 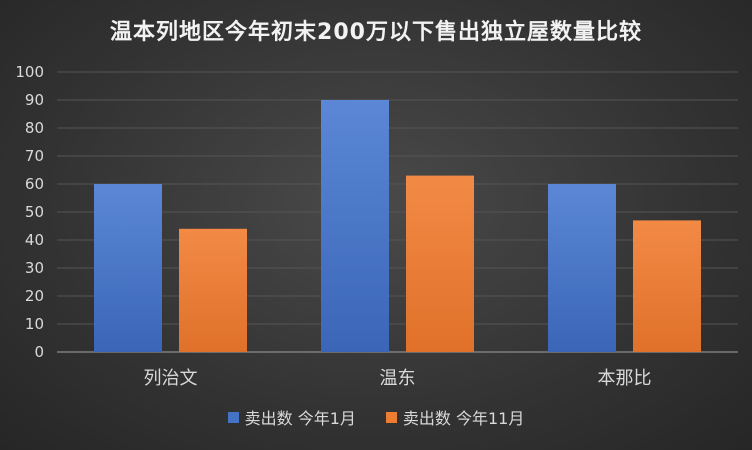 I want to click on y-tick-label: 100, so click(x=29, y=72).